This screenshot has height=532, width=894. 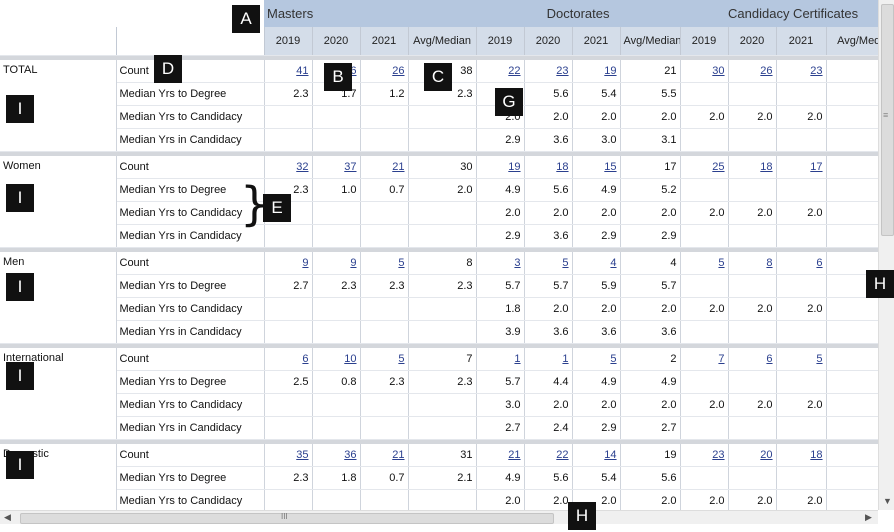 I want to click on count-link-cell: 20, so click(x=752, y=455).